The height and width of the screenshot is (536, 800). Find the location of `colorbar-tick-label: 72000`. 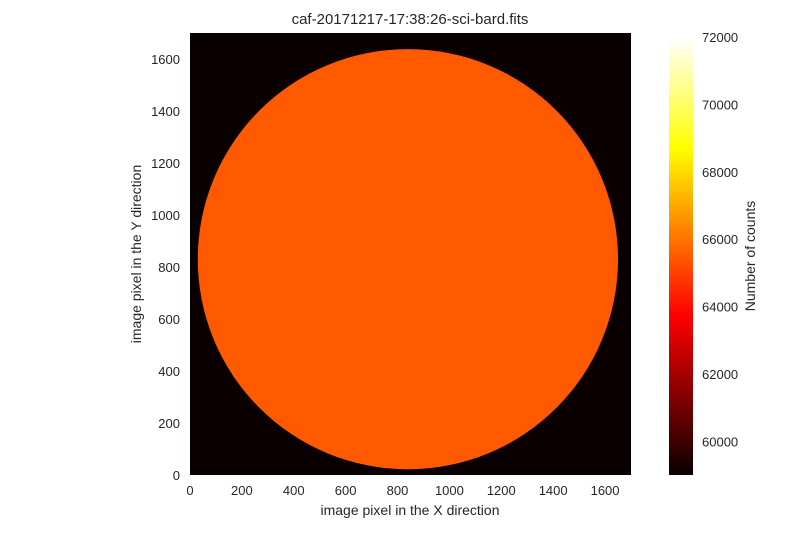

colorbar-tick-label: 72000 is located at coordinates (720, 37).